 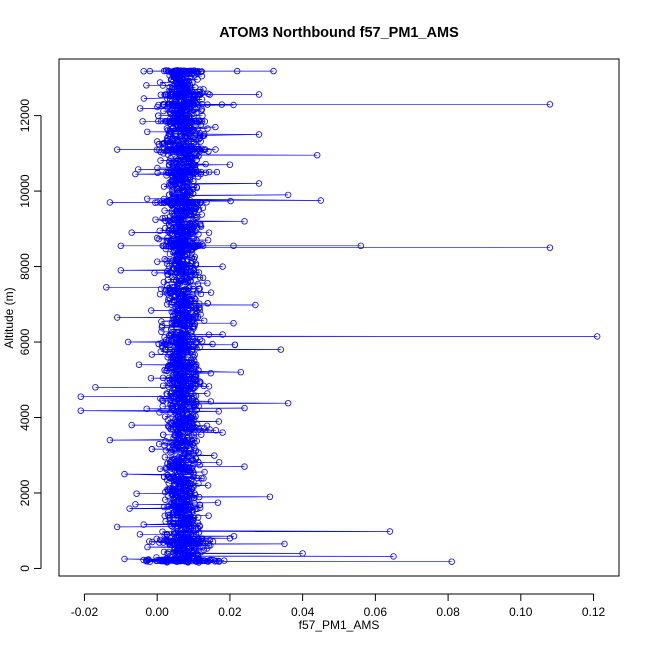 What do you see at coordinates (521, 612) in the screenshot?
I see `x-tick-label: 0.10` at bounding box center [521, 612].